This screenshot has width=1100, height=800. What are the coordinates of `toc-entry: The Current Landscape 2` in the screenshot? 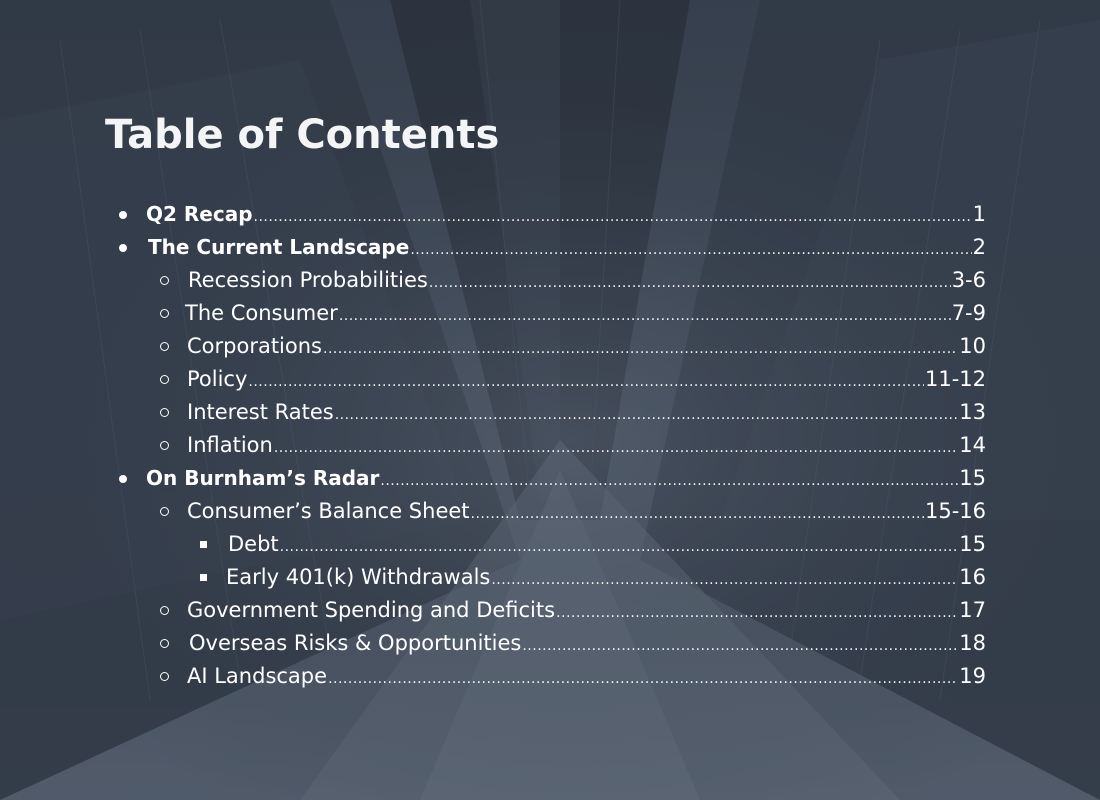 It's located at (552, 249).